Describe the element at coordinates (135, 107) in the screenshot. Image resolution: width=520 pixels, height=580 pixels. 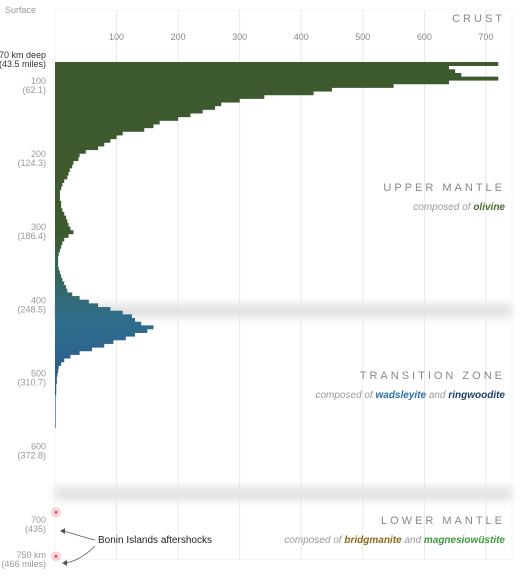
I see `bar-130km` at that location.